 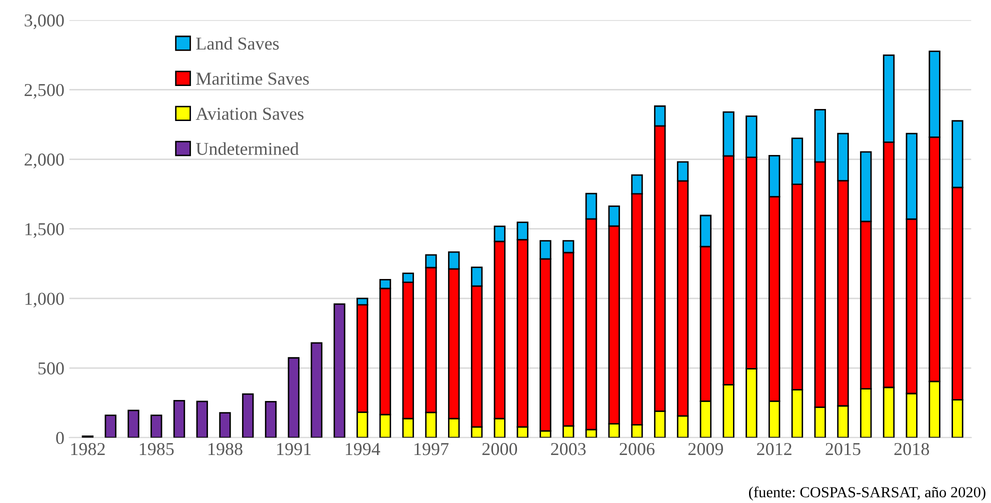 What do you see at coordinates (252, 78) in the screenshot?
I see `legend-label: Maritime Saves` at bounding box center [252, 78].